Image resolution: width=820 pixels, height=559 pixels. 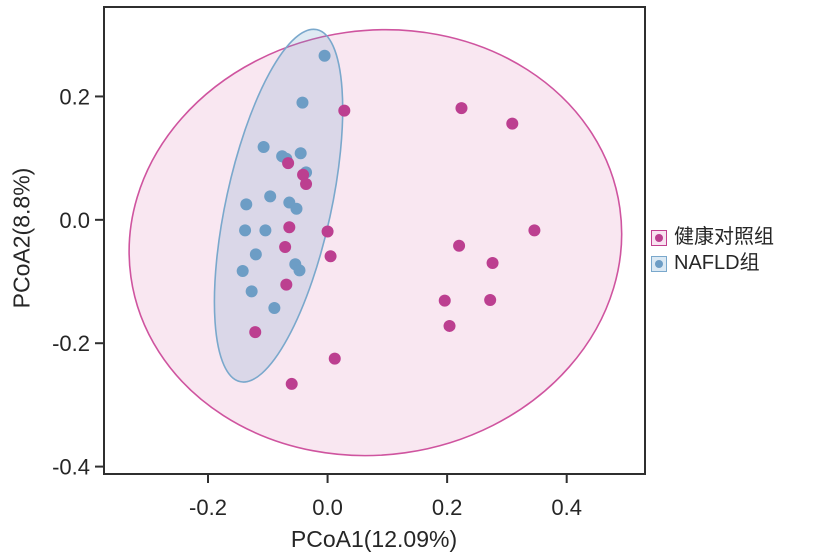 What do you see at coordinates (447, 507) in the screenshot?
I see `x-tick-label: 0.2` at bounding box center [447, 507].